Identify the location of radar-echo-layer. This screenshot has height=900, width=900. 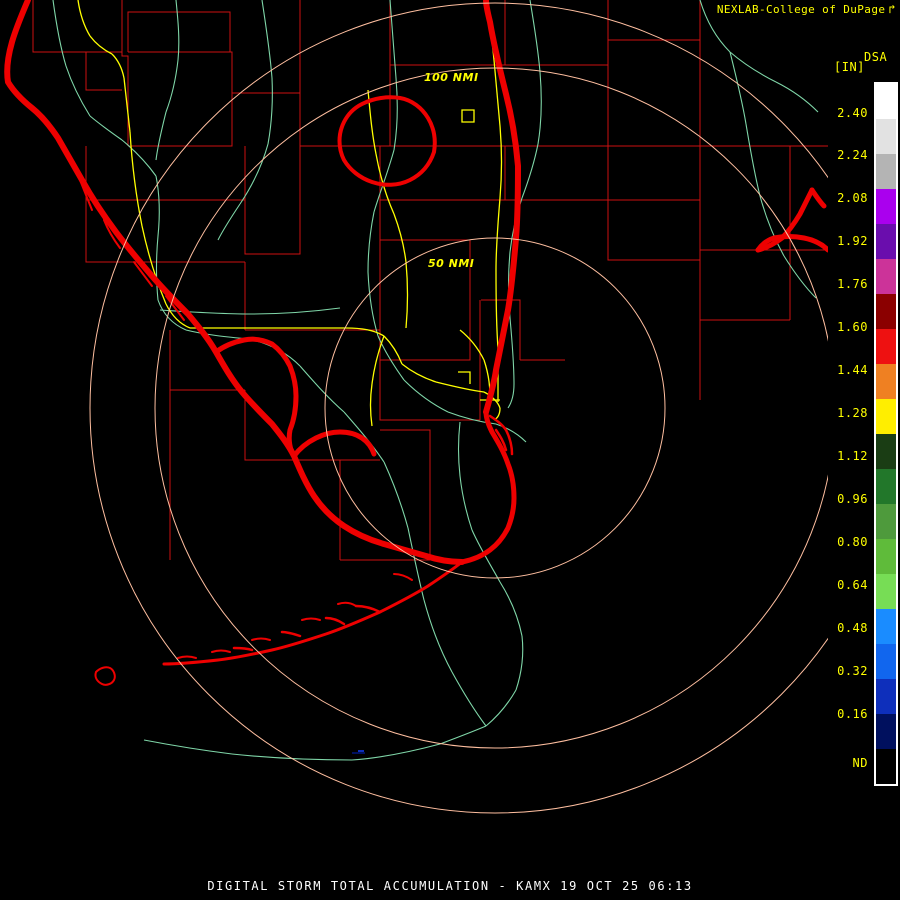
(358, 752).